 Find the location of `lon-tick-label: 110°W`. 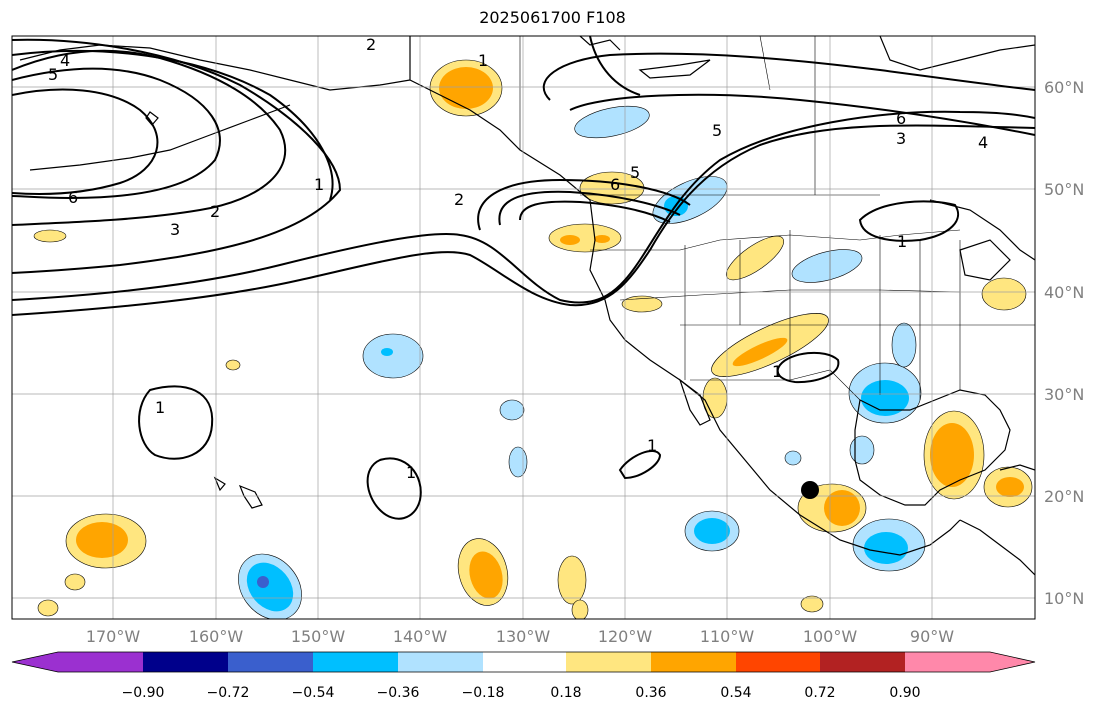

lon-tick-label: 110°W is located at coordinates (727, 636).